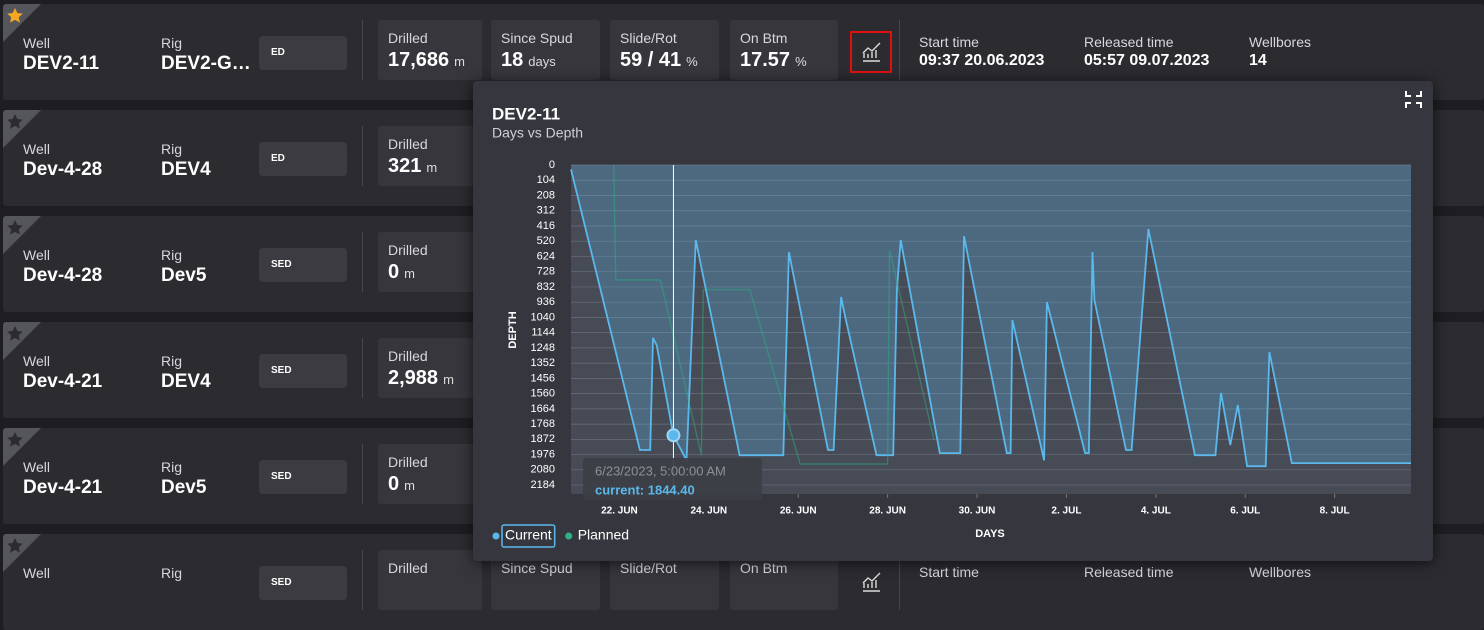 The image size is (1484, 630). I want to click on y-tick-label: 1144, so click(543, 333).